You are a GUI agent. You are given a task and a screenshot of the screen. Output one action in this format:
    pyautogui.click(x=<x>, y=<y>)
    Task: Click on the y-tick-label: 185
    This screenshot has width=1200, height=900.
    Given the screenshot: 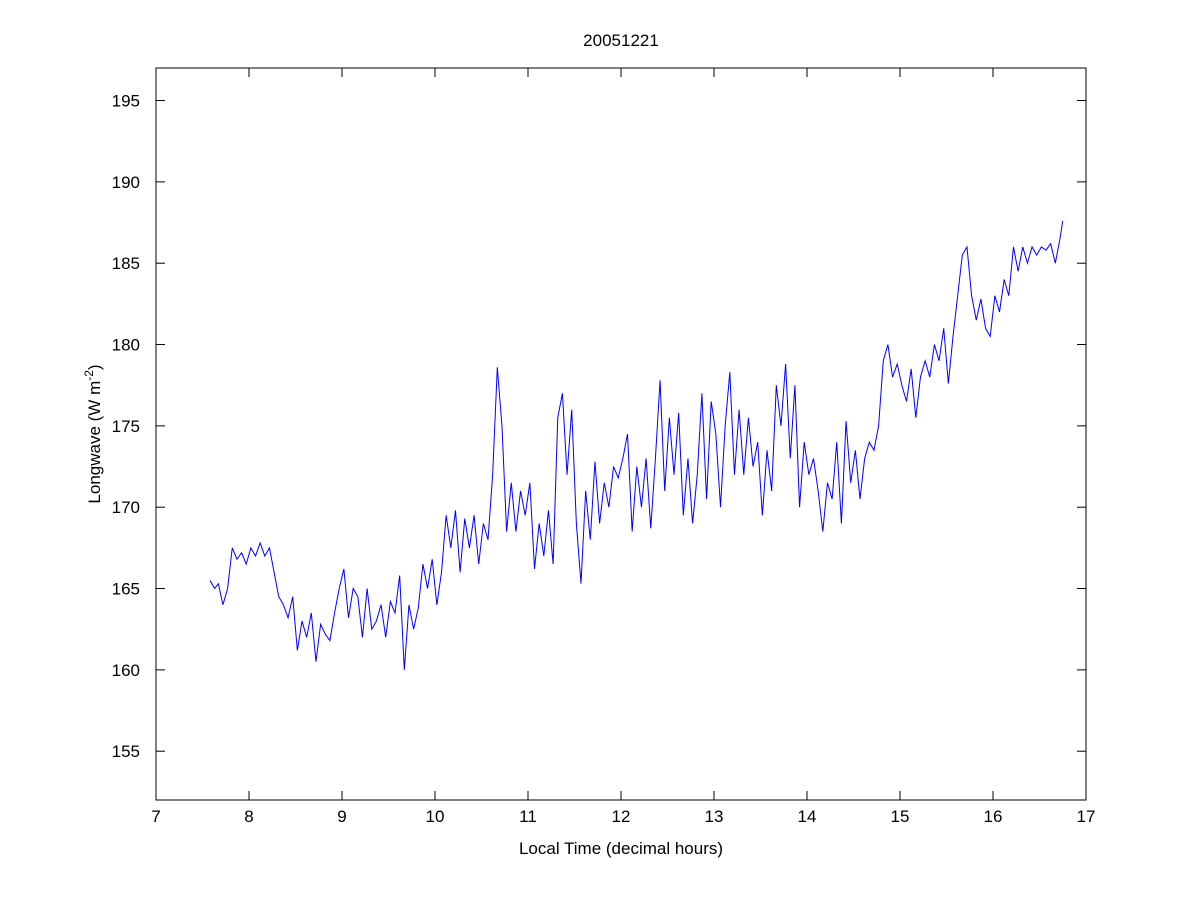 What is the action you would take?
    pyautogui.click(x=126, y=263)
    